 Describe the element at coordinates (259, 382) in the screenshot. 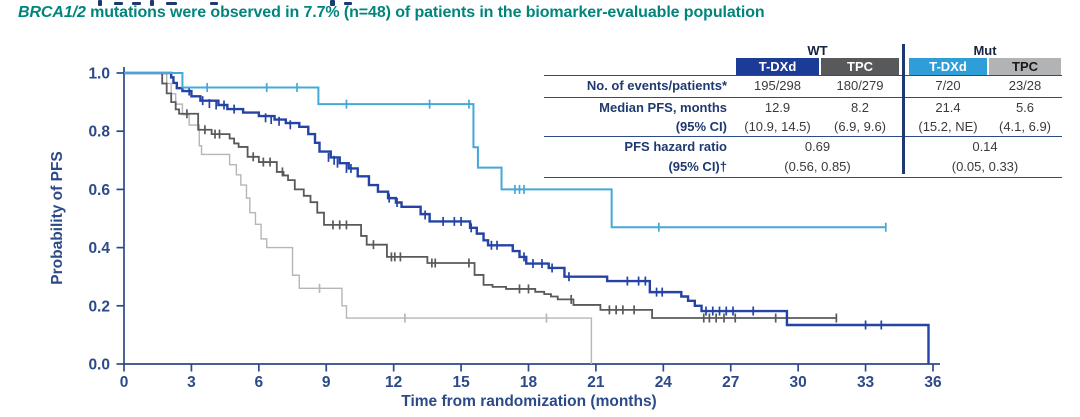

I see `x-tick-label: 6` at that location.